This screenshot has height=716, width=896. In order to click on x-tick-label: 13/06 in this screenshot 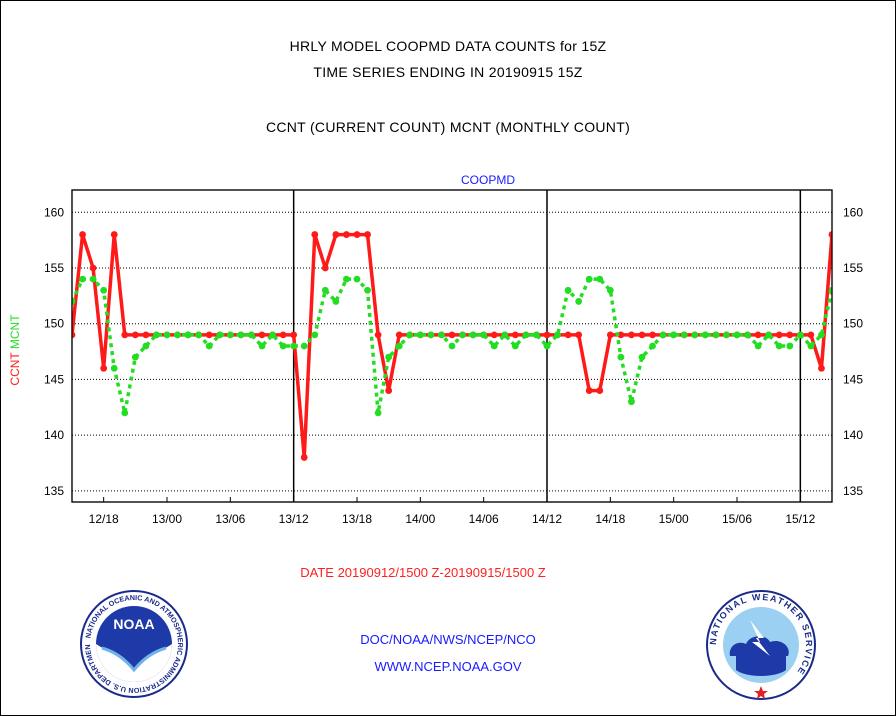, I will do `click(230, 519)`.